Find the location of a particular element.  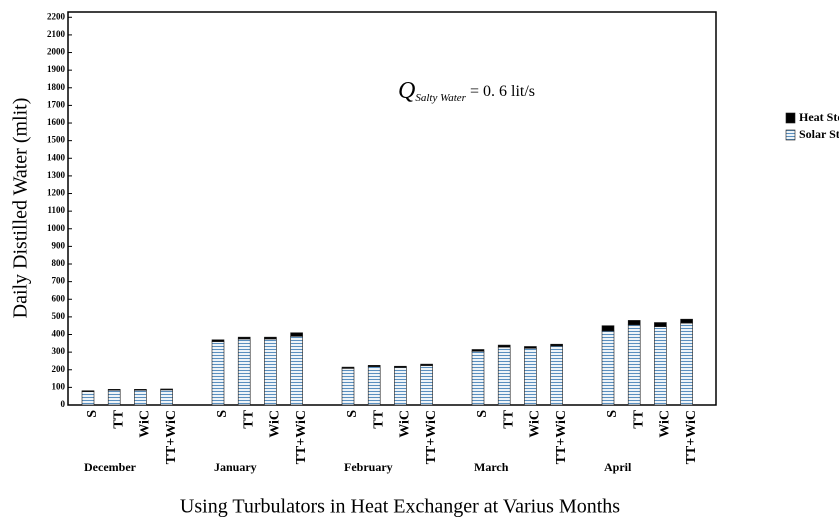

group-label: April is located at coordinates (618, 467).